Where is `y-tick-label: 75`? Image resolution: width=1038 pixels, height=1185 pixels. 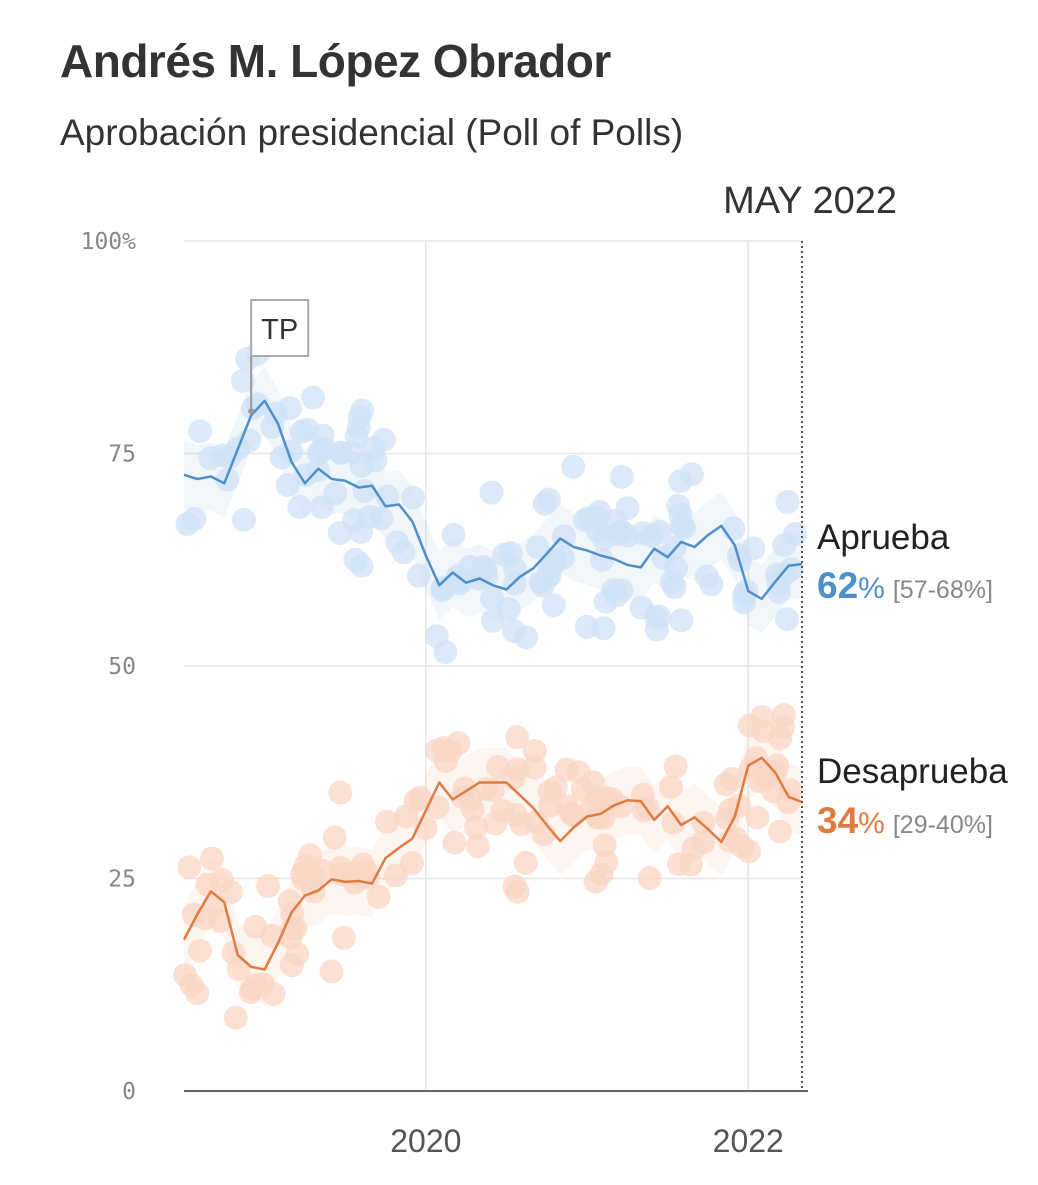 y-tick-label: 75 is located at coordinates (122, 455).